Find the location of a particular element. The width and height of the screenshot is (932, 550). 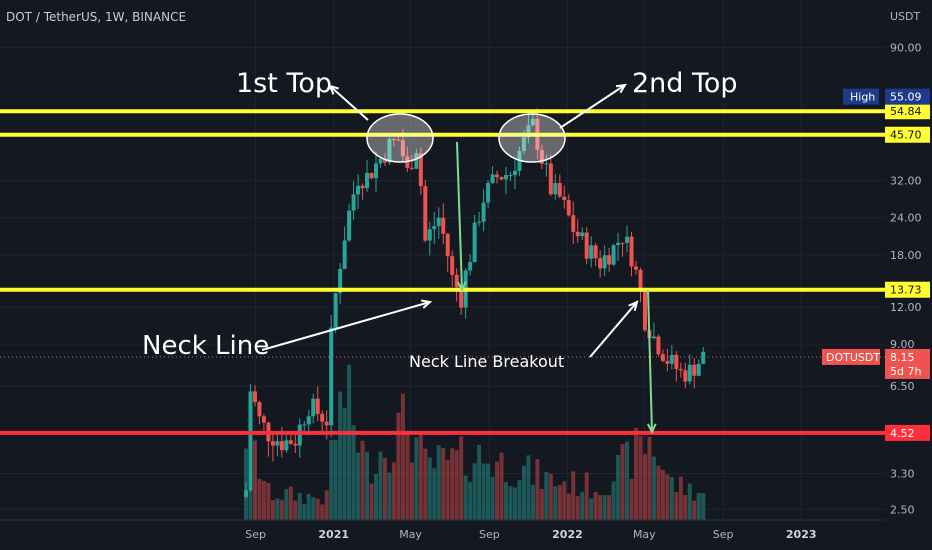

y-tick-label: 32.00 is located at coordinates (906, 181).